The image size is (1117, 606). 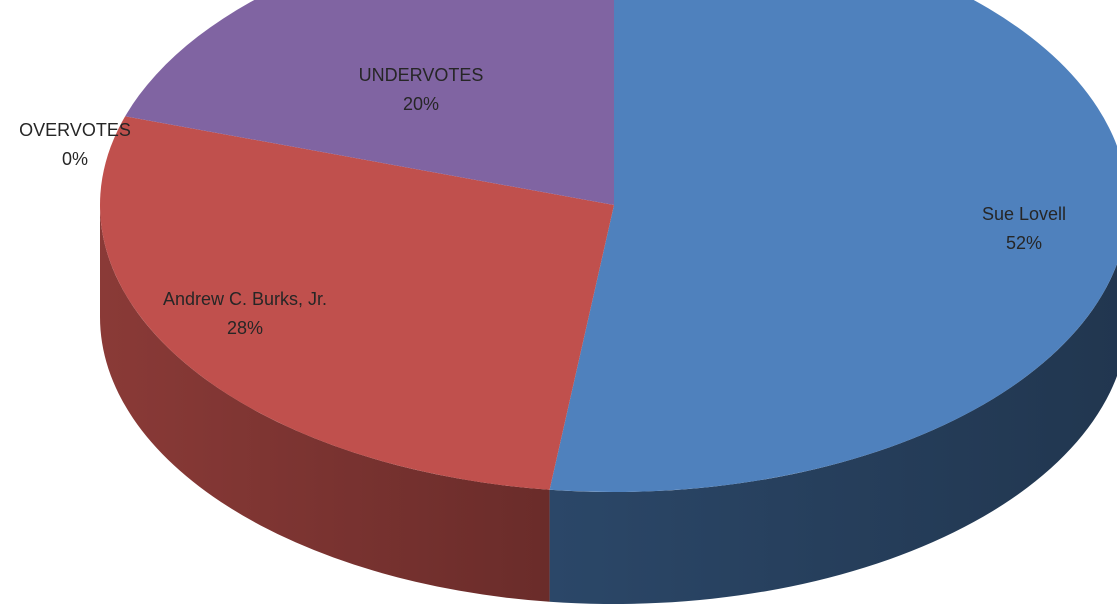 What do you see at coordinates (421, 89) in the screenshot?
I see `data-label-undervotes: UNDERVOTES 20%` at bounding box center [421, 89].